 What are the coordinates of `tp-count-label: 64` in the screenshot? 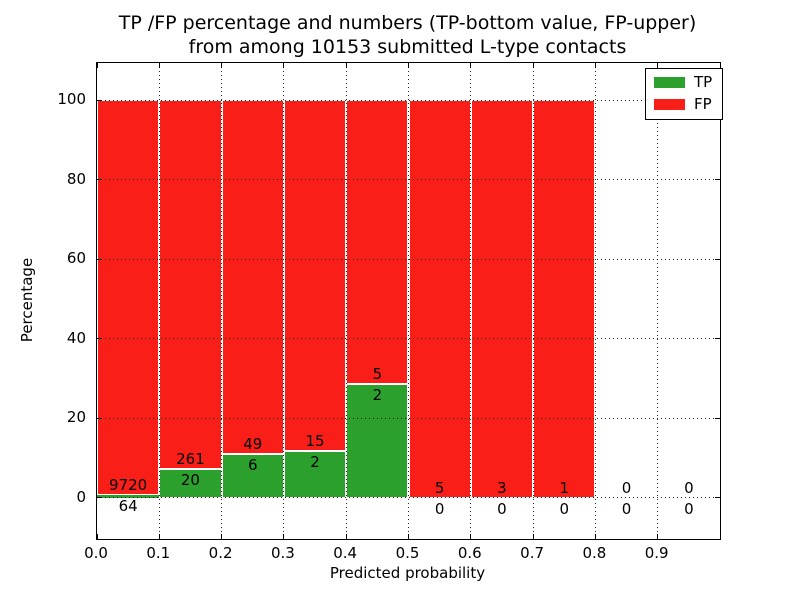 It's located at (128, 506).